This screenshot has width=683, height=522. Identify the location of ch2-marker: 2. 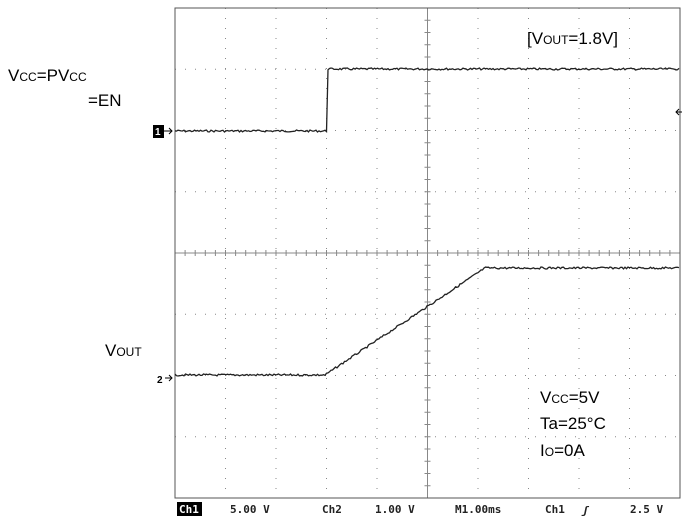
(160, 380).